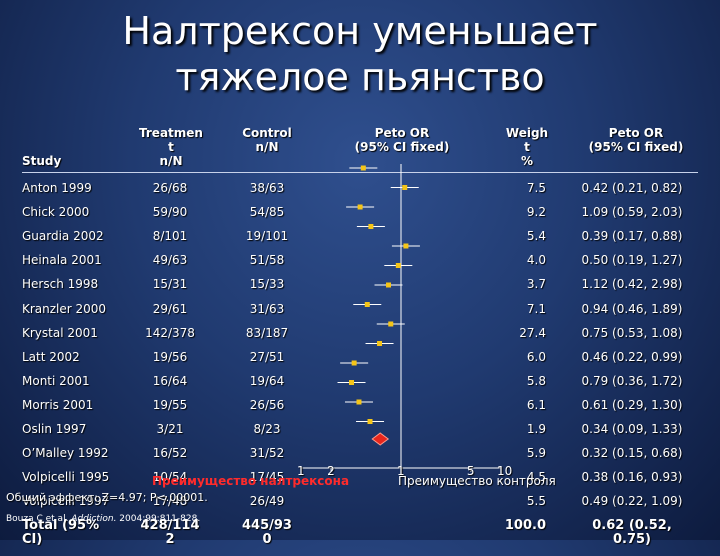 This screenshot has height=556, width=720. I want to click on odds-ratio-value: 0.38 (0.16, 0.93), so click(632, 477).